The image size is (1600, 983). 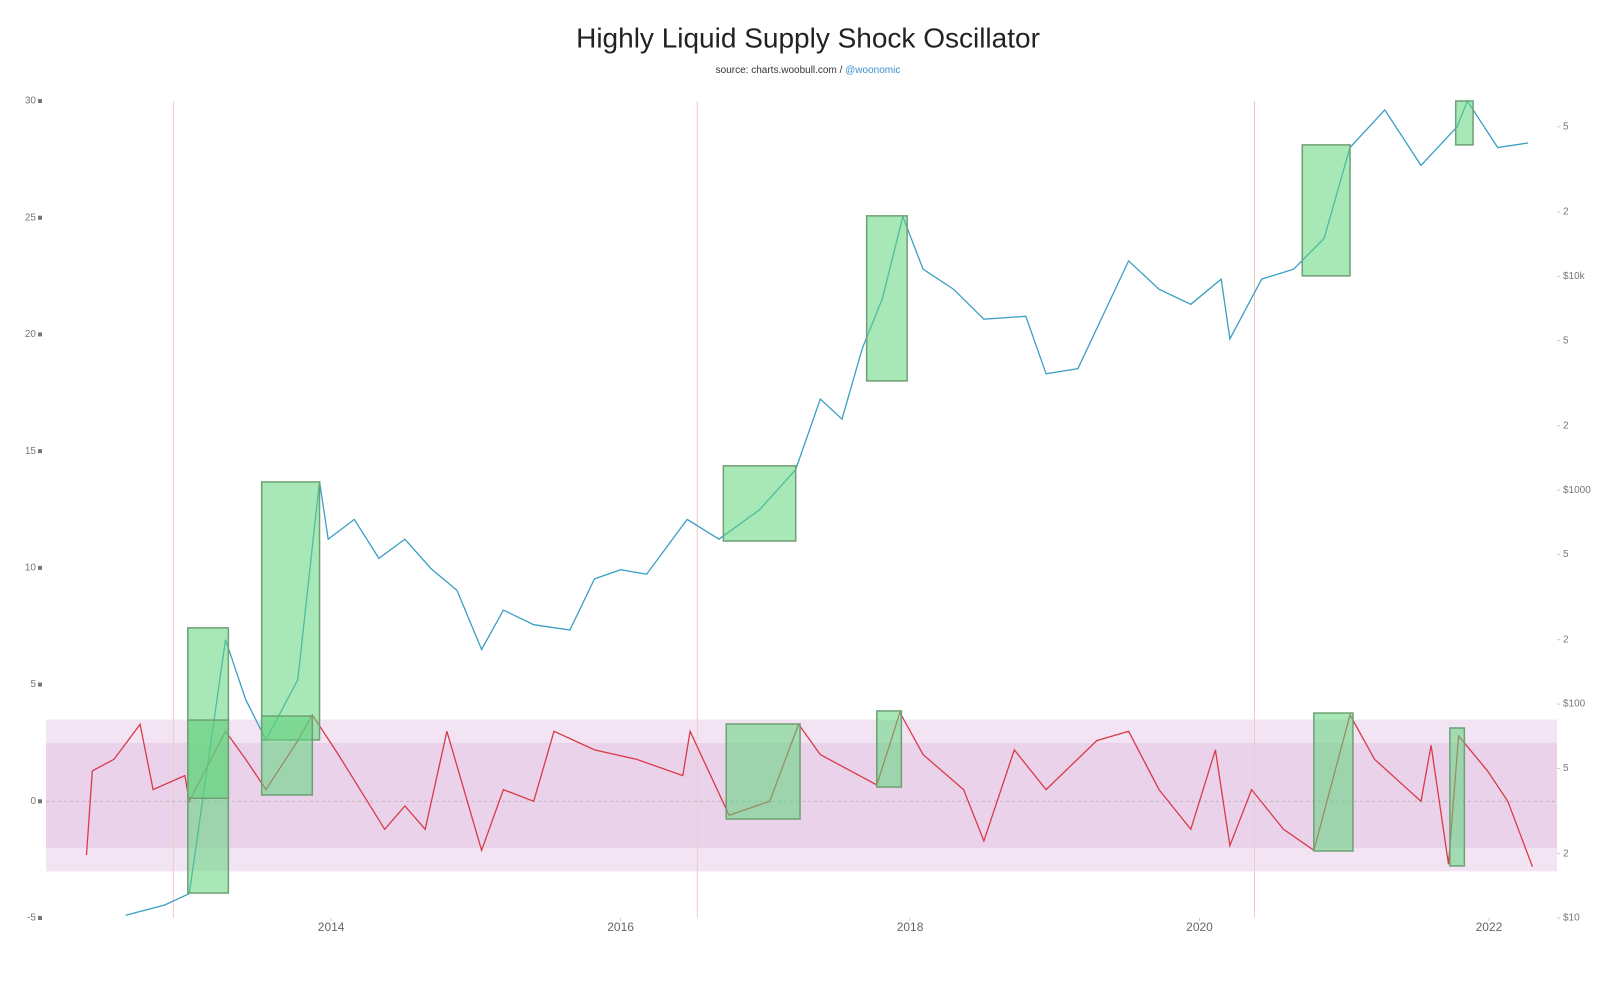 I want to click on y-tick-label: 10, so click(x=31, y=567).